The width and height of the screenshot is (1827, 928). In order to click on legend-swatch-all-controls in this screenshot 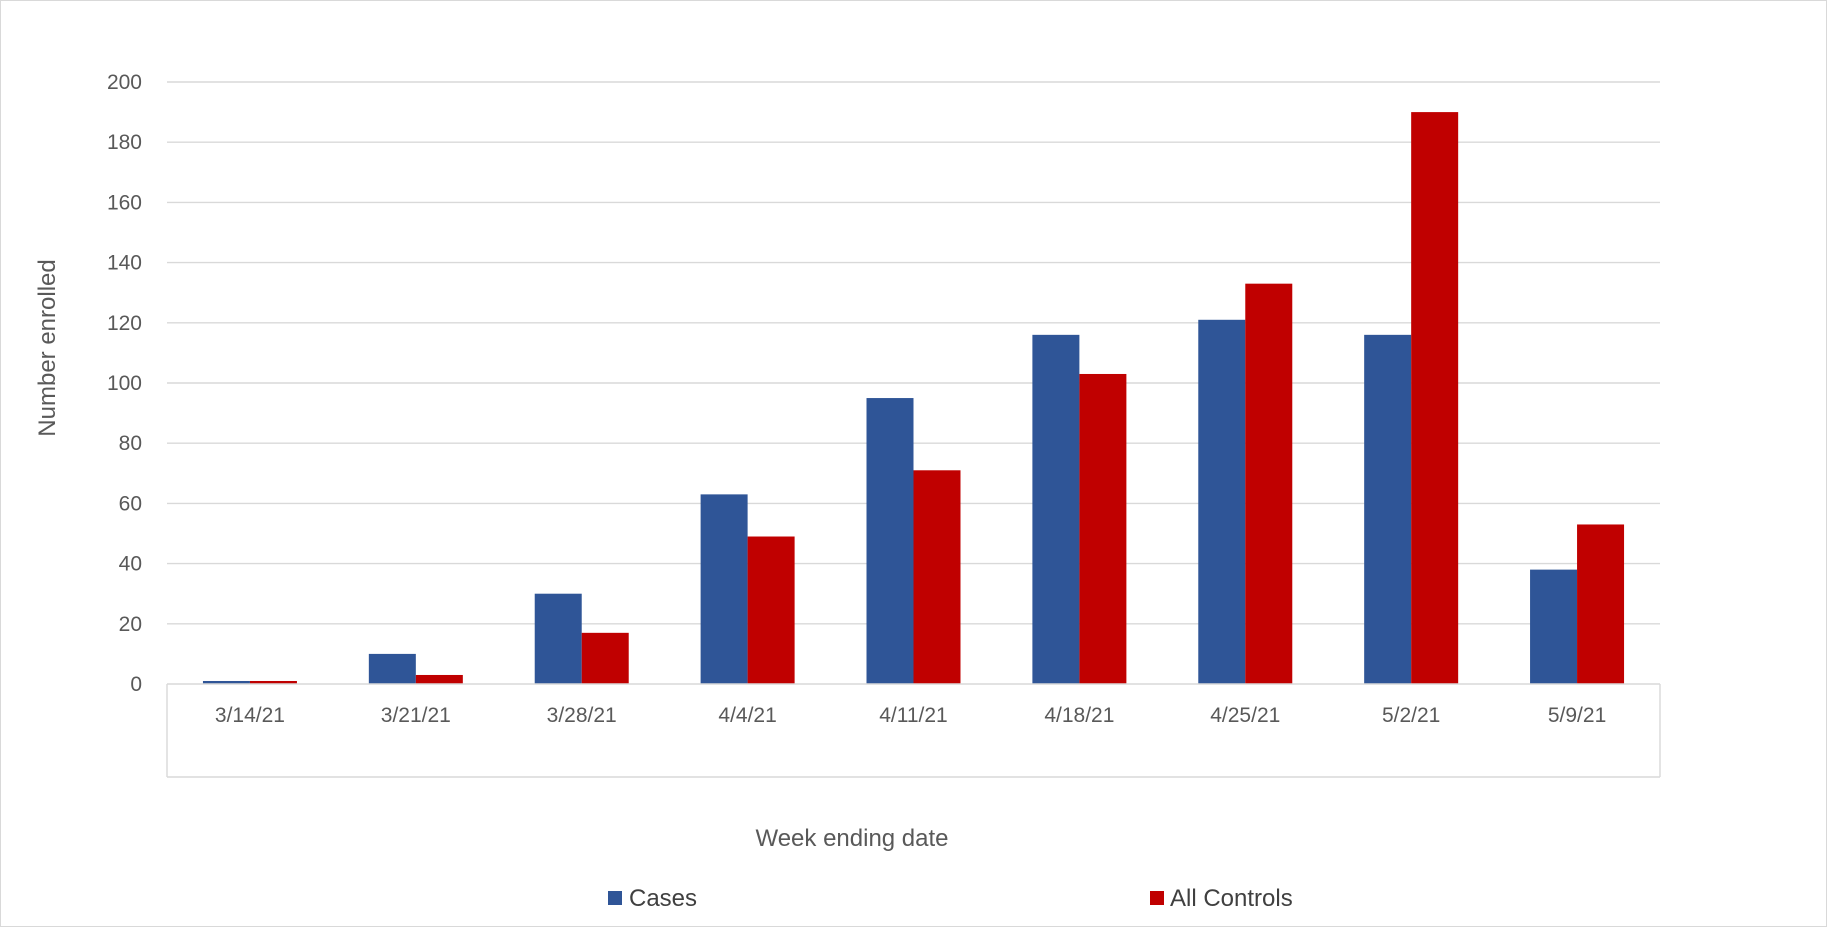, I will do `click(1157, 898)`.